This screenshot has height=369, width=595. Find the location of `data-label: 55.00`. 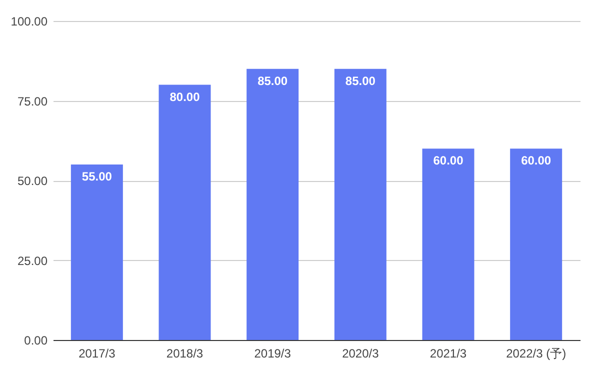

data-label: 55.00 is located at coordinates (97, 177).